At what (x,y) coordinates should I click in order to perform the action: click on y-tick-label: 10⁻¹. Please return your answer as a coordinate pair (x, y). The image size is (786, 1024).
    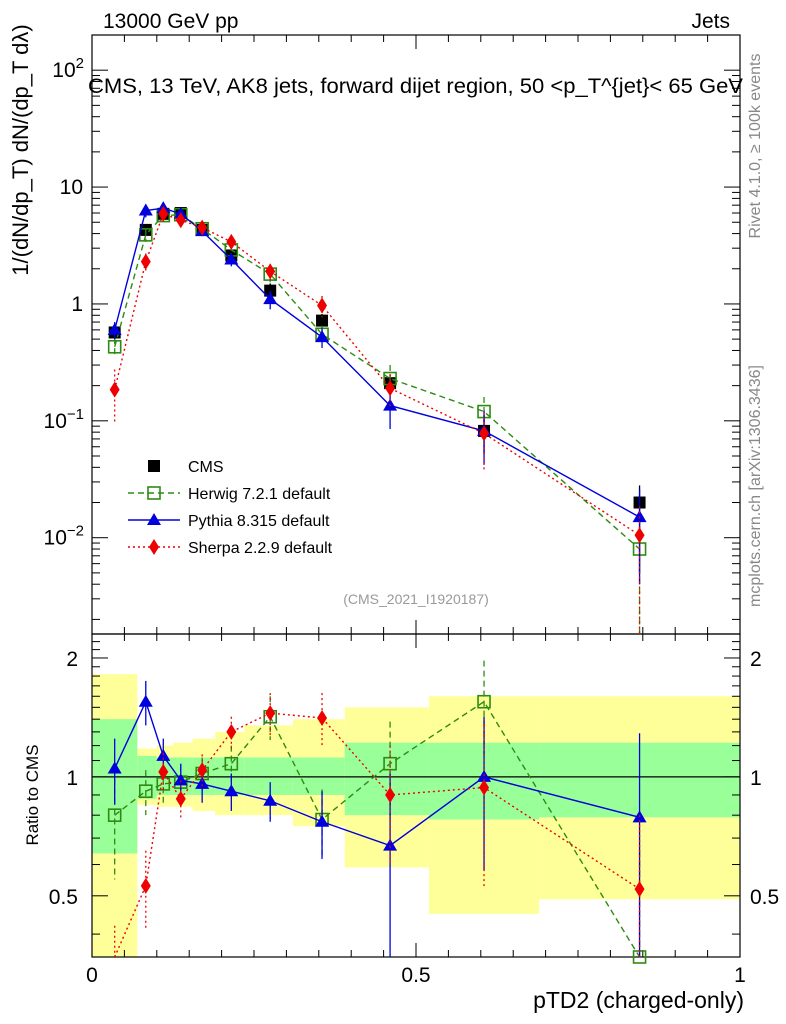
    Looking at the image, I should click on (64, 419).